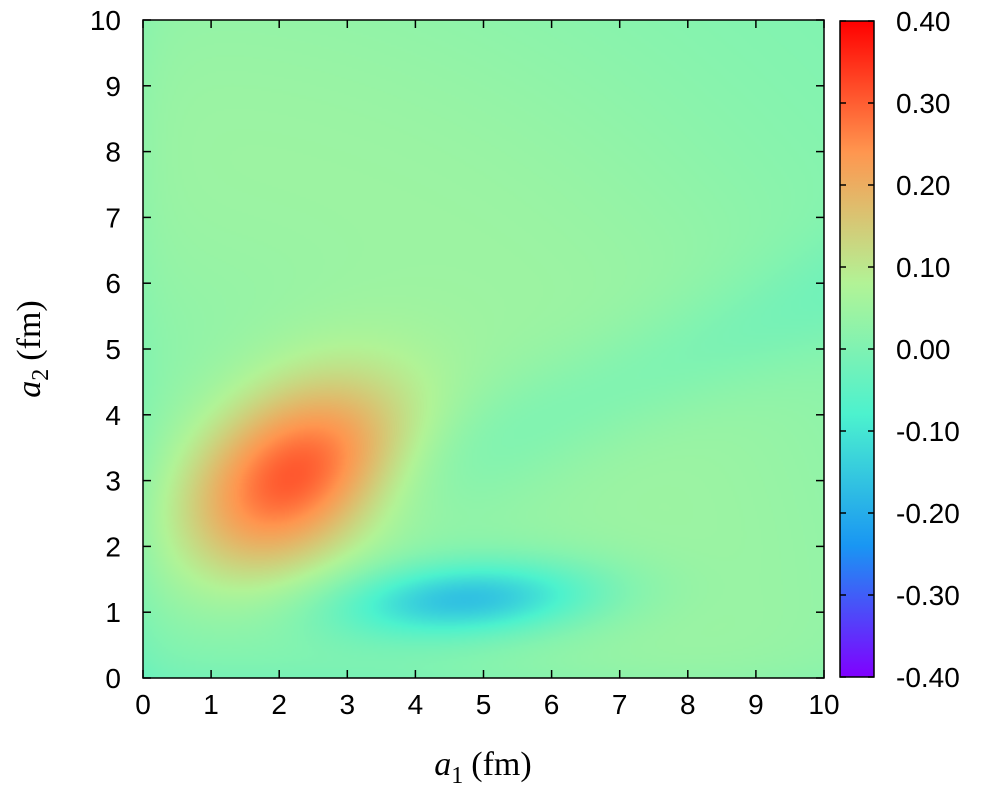  What do you see at coordinates (113, 415) in the screenshot?
I see `y-tick-label: 4` at bounding box center [113, 415].